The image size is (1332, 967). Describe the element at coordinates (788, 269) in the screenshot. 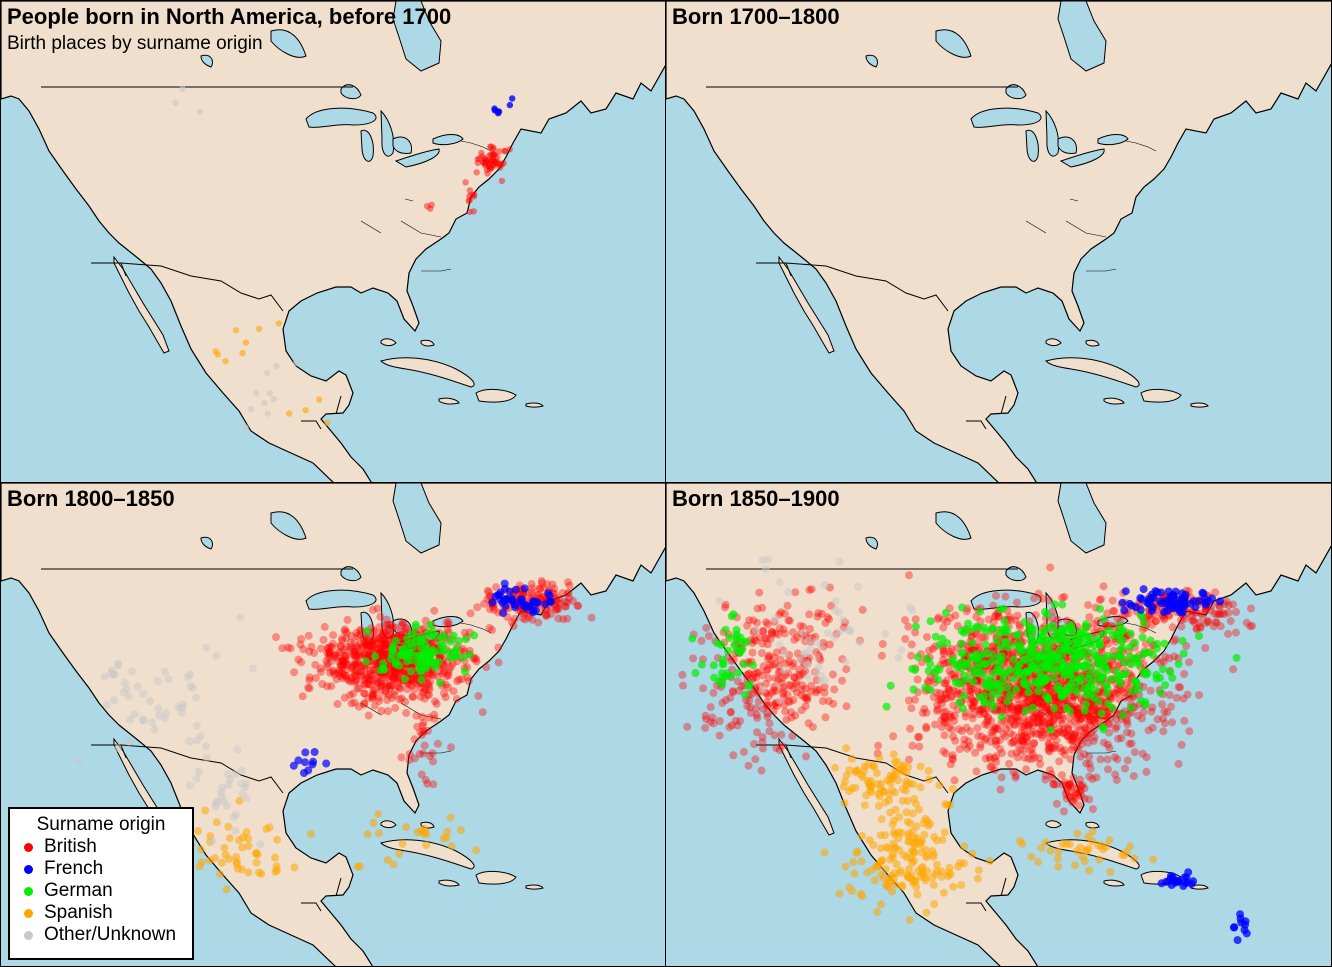

I see `country-border` at that location.